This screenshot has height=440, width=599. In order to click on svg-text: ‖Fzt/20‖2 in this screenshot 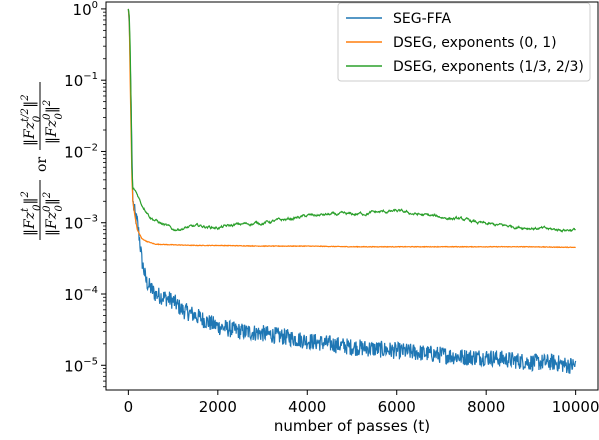, I will do `click(31, 120)`.